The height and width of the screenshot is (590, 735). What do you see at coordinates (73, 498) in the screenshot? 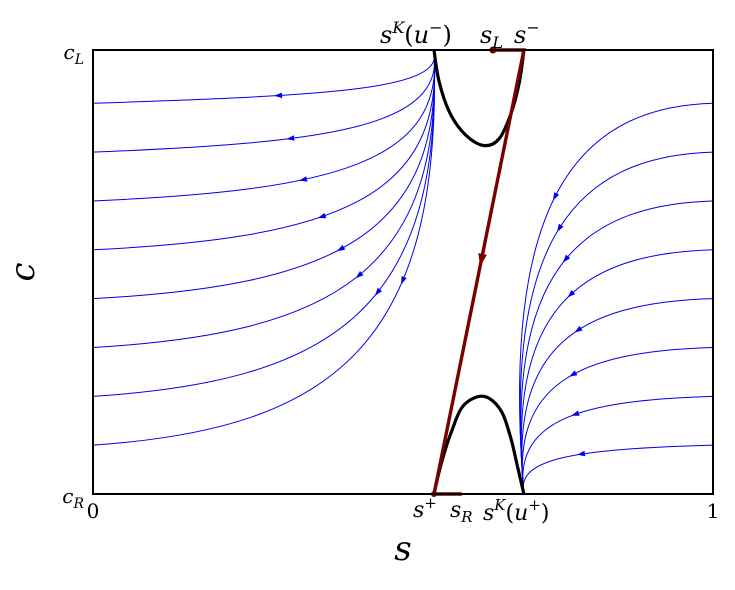
I see `y-tick-label-cR: cR` at bounding box center [73, 498].